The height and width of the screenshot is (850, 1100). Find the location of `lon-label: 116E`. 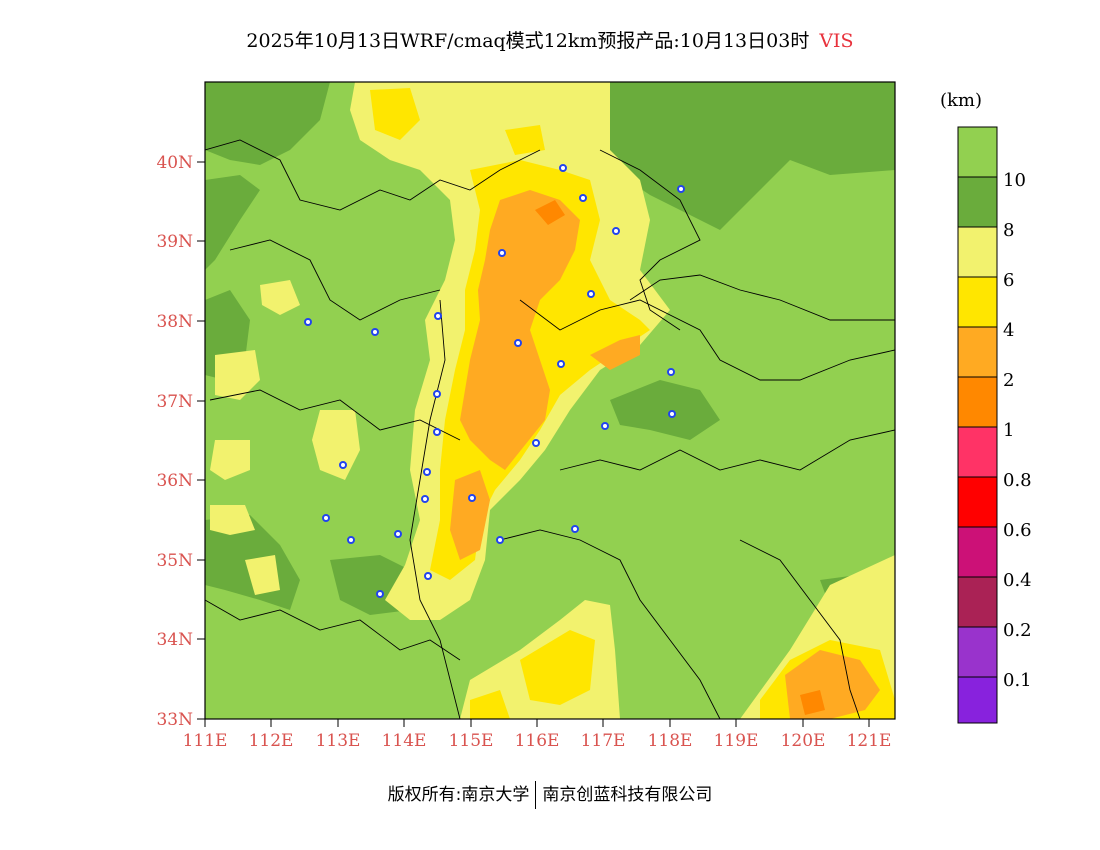

lon-label: 116E is located at coordinates (537, 741).